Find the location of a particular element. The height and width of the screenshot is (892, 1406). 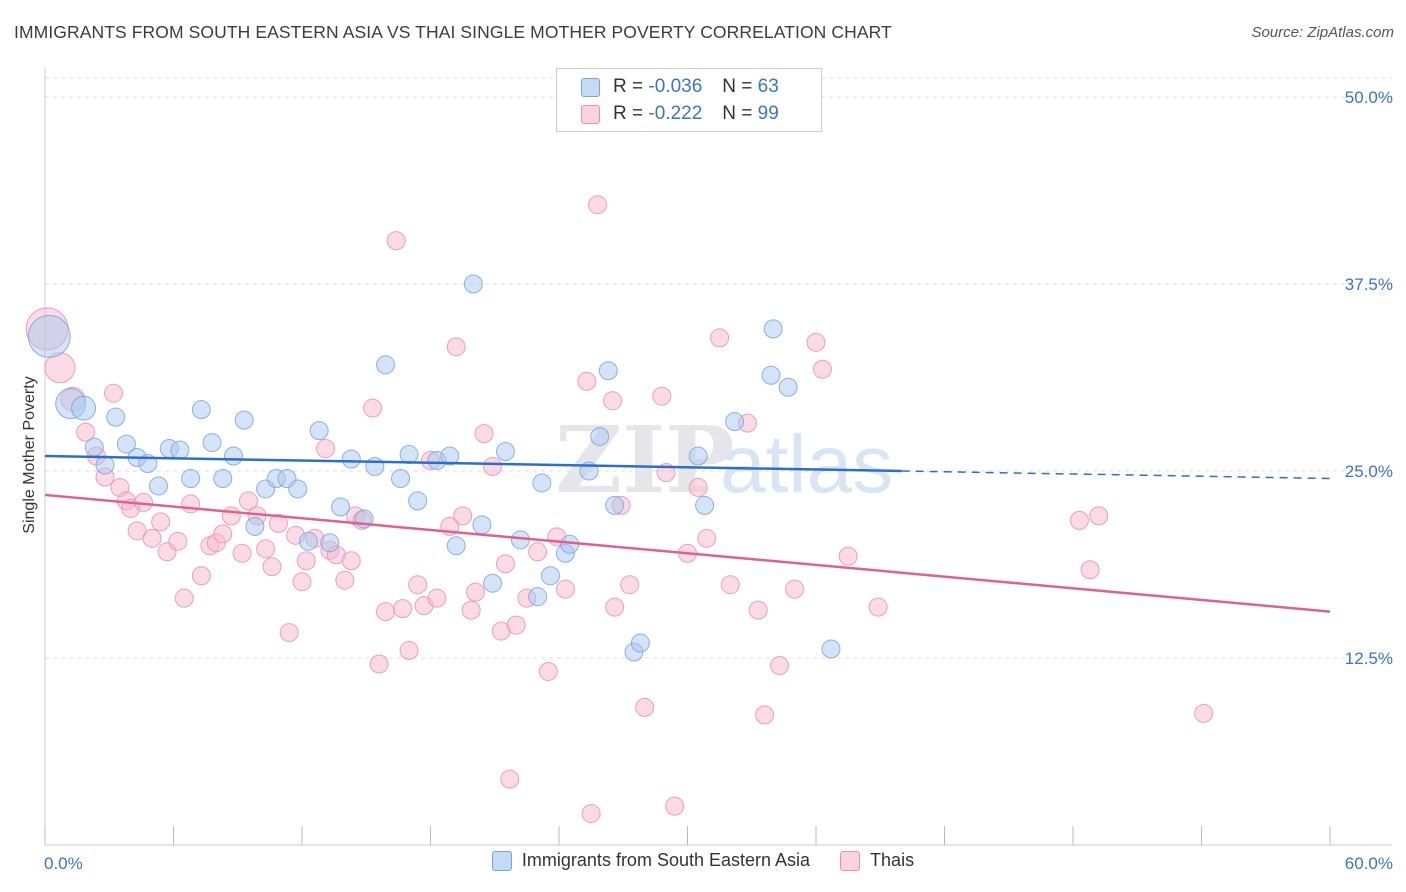

stats-blue-n-value: 63 is located at coordinates (768, 86).